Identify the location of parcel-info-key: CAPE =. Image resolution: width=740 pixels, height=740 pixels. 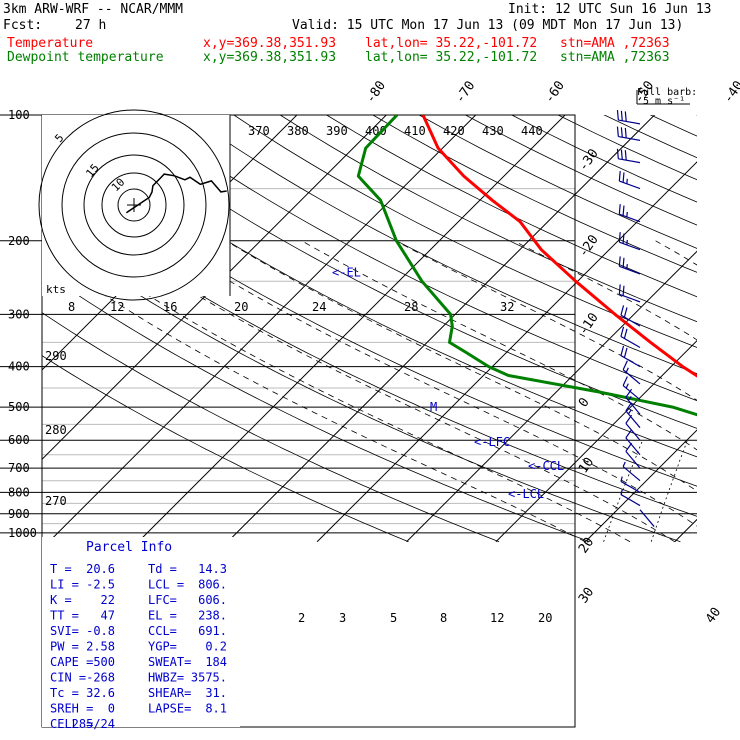
(71, 662).